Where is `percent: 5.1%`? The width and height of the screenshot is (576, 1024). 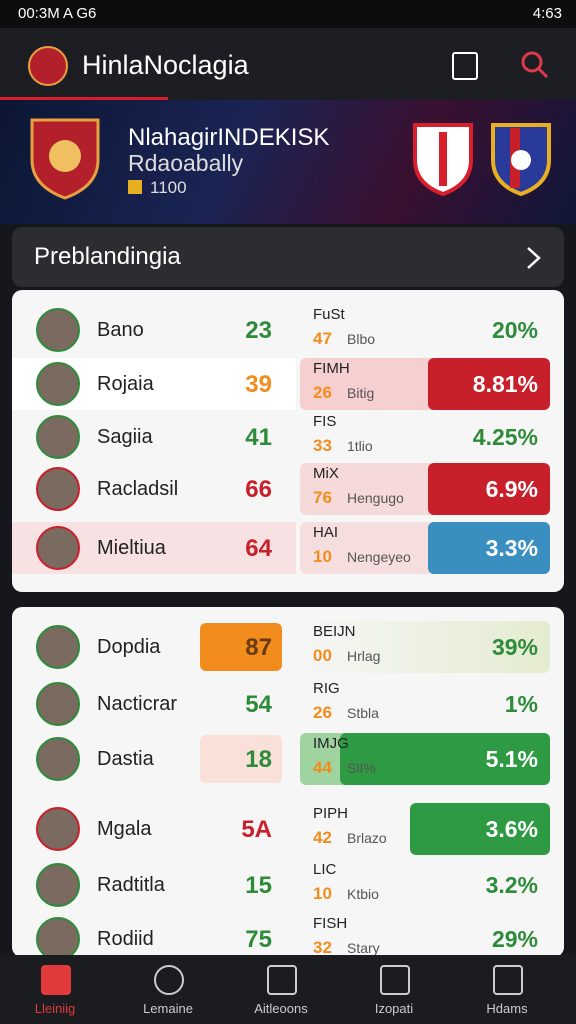
percent: 5.1% is located at coordinates (511, 759).